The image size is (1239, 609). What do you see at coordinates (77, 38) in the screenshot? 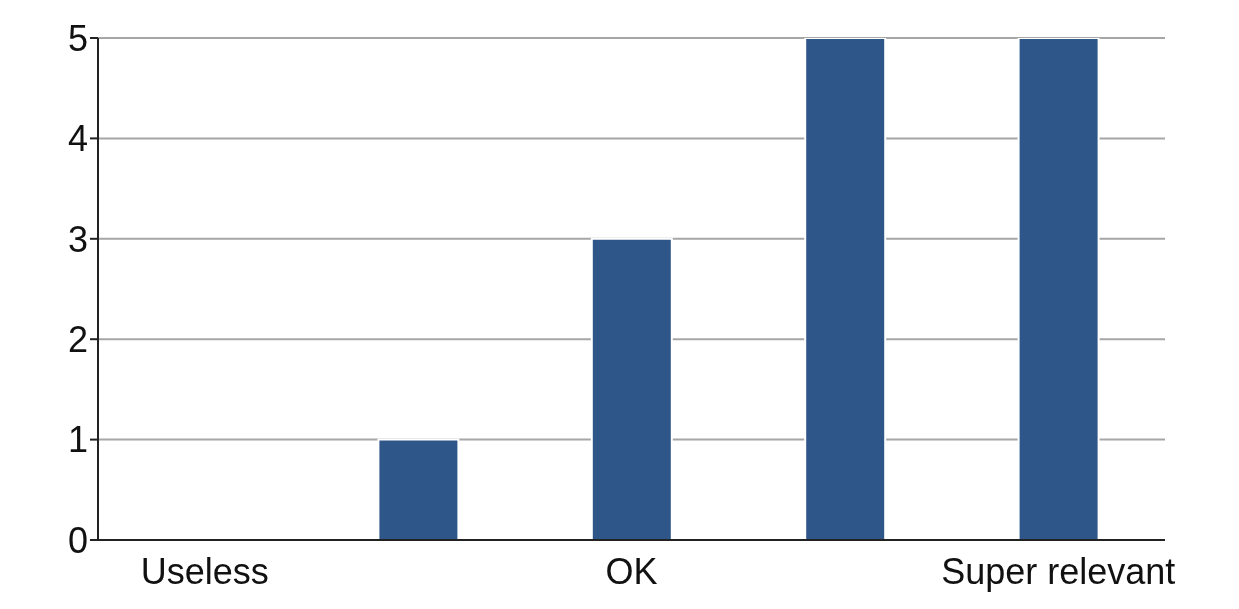
I see `y-tick-label: 5` at bounding box center [77, 38].